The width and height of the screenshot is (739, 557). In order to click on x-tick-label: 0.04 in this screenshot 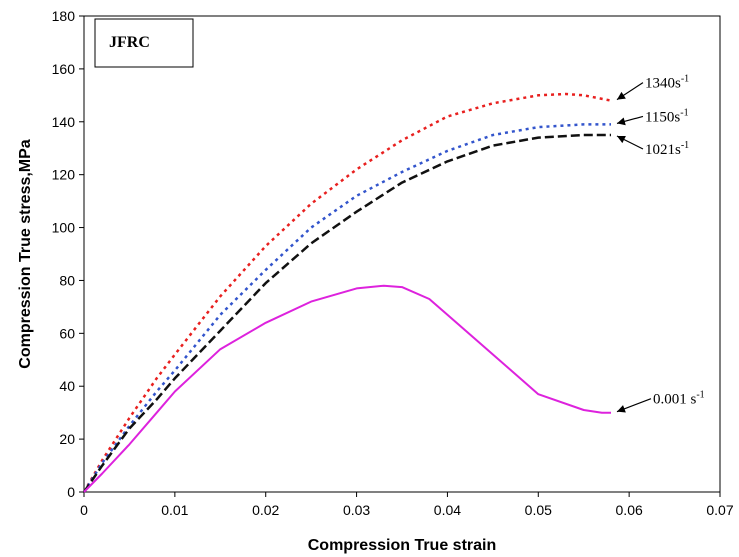, I will do `click(447, 510)`.